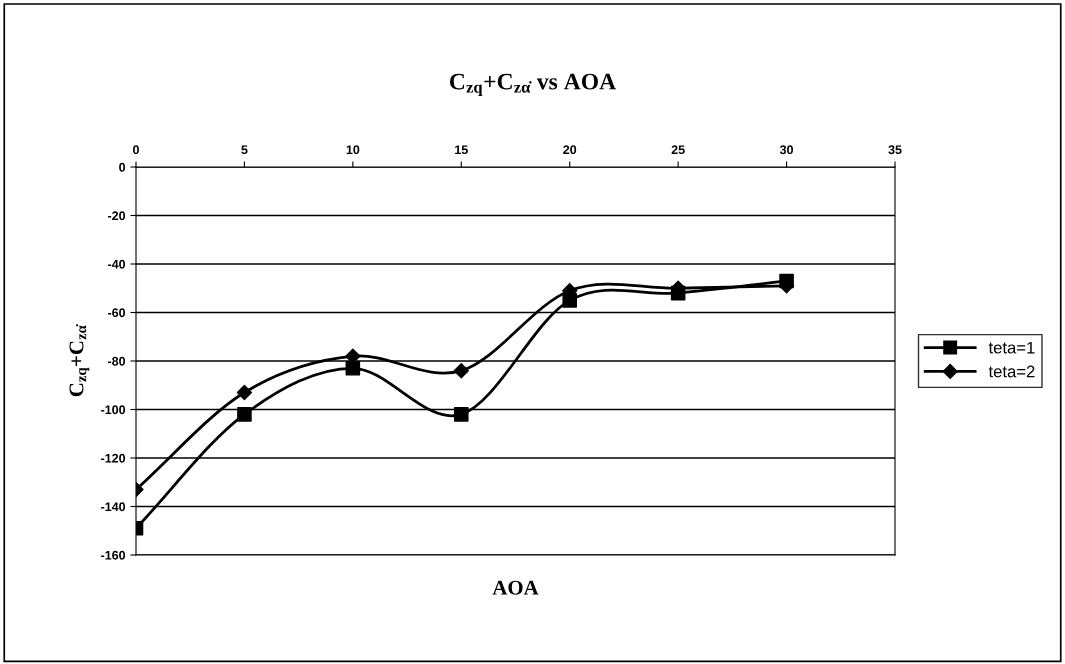  I want to click on x-axis-title: AOA, so click(515, 587).